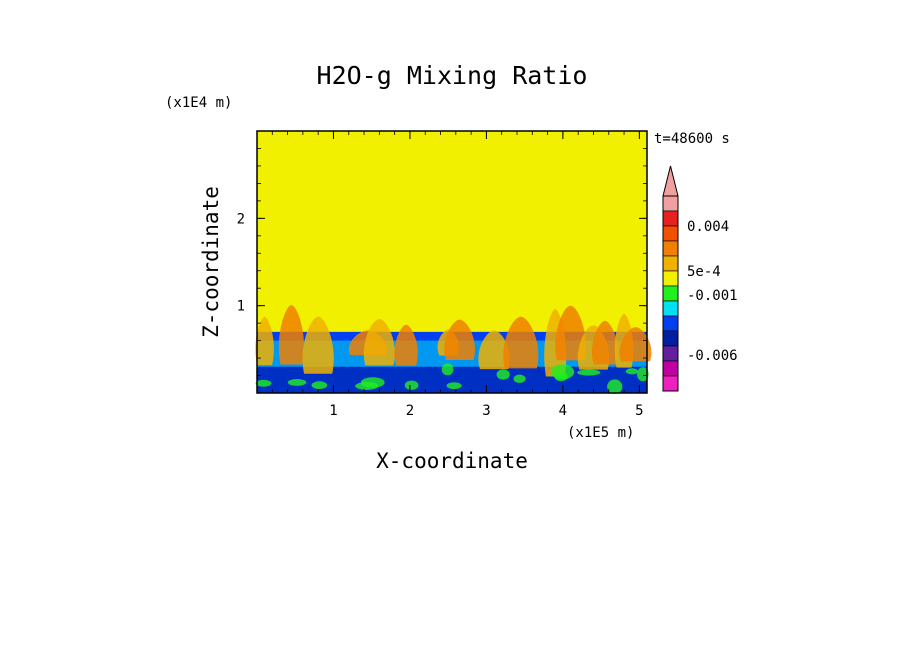  What do you see at coordinates (333, 411) in the screenshot?
I see `x-tick-label: 1` at bounding box center [333, 411].